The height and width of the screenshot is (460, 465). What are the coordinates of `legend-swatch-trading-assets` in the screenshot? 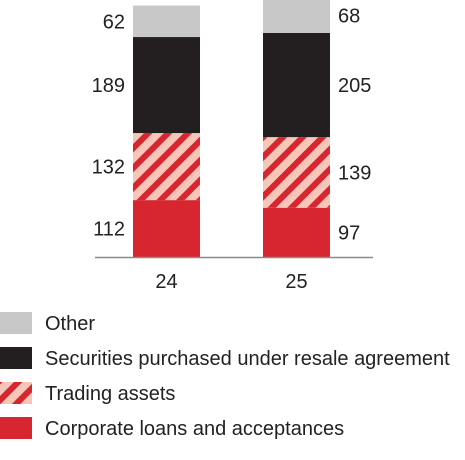 It's located at (16, 393).